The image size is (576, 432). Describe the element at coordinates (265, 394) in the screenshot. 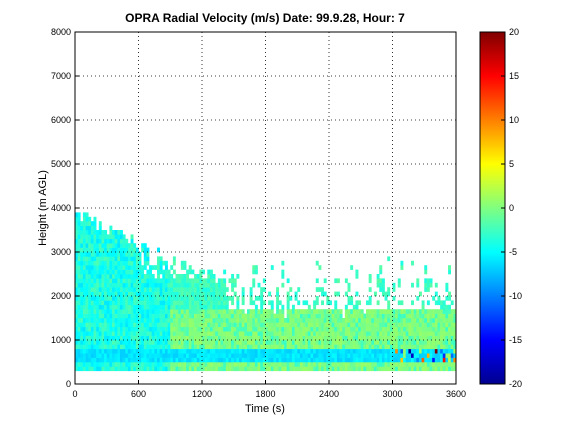

I see `x-tick-label: 1800` at that location.